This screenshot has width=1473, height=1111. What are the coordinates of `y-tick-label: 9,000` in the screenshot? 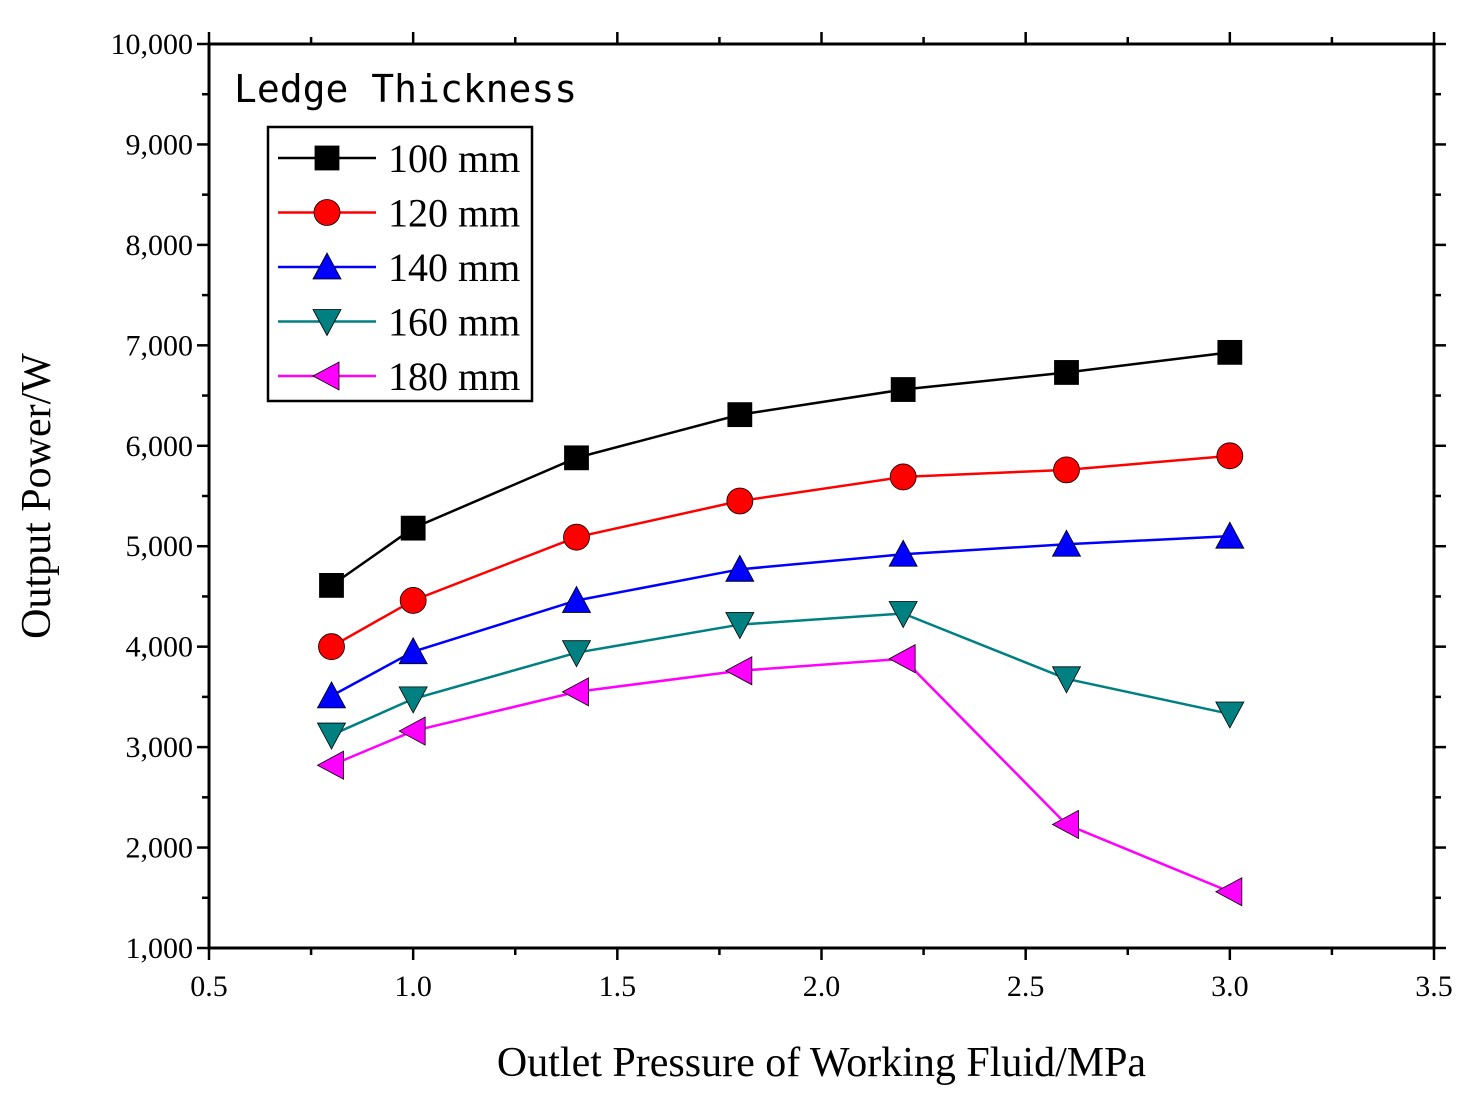 It's located at (160, 144).